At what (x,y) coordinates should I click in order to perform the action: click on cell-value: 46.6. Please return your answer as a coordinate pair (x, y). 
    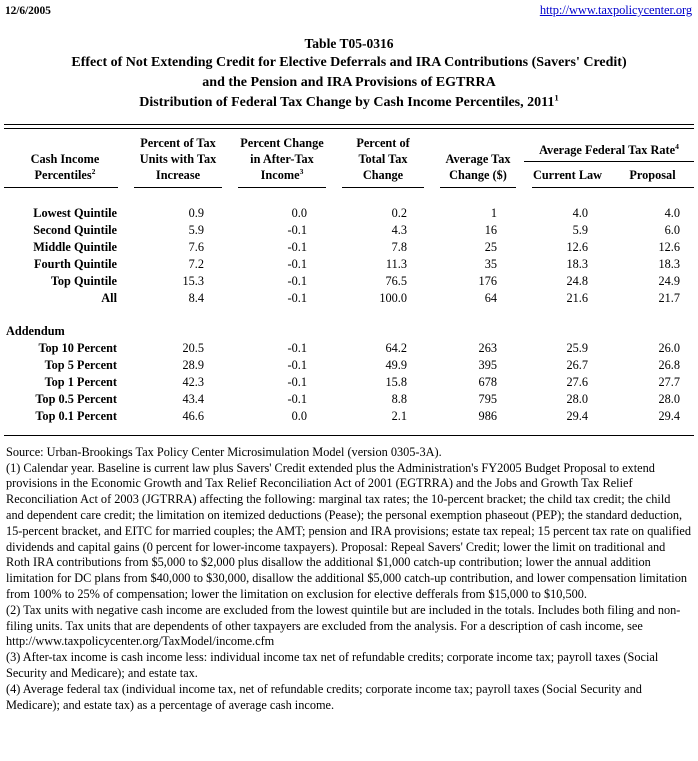
    Looking at the image, I should click on (193, 415).